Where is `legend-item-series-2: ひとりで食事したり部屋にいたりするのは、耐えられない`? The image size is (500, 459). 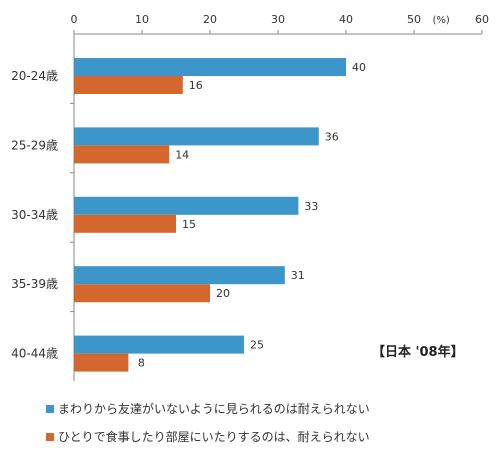
legend-item-series-2: ひとりで食事したり部屋にいたりするのは、耐えられない is located at coordinates (208, 436).